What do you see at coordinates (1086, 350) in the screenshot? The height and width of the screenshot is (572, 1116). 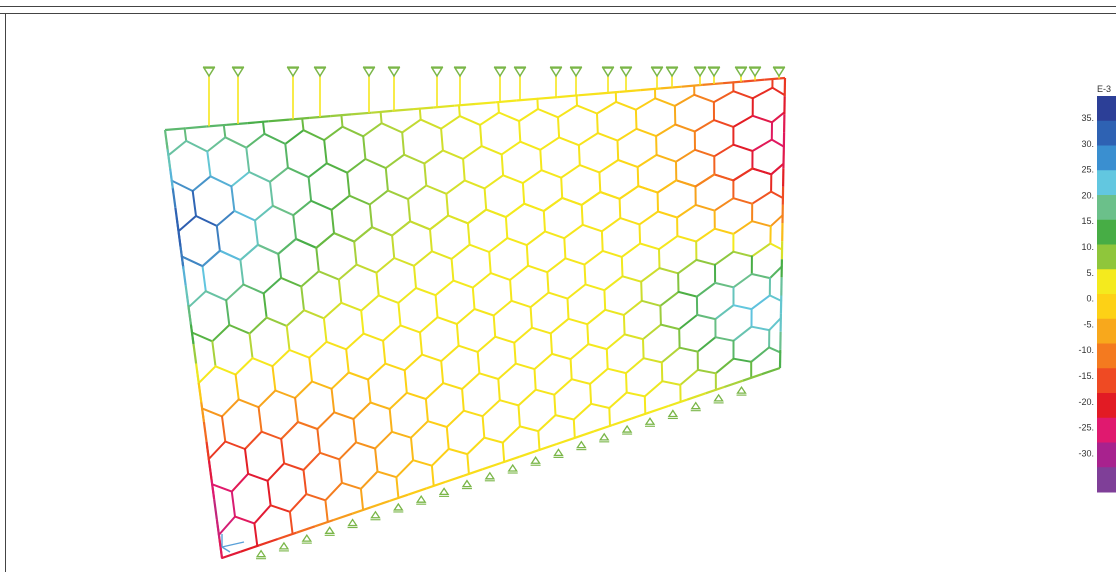 I see `legend-tick-label: -10.` at bounding box center [1086, 350].